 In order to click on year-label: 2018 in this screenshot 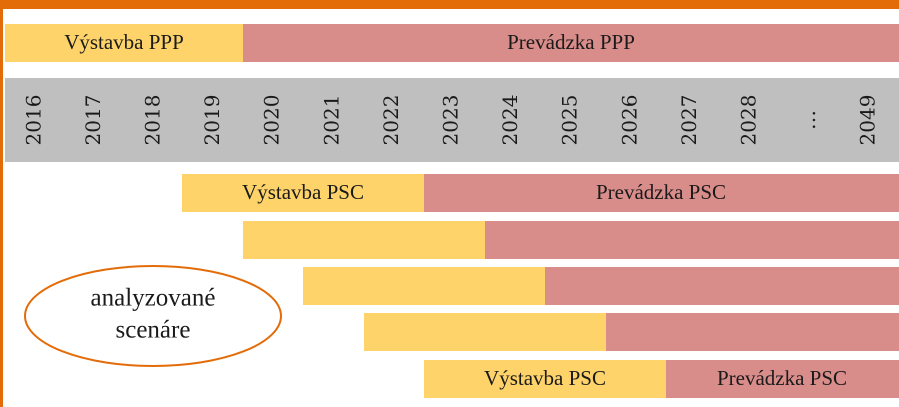, I will do `click(153, 120)`.